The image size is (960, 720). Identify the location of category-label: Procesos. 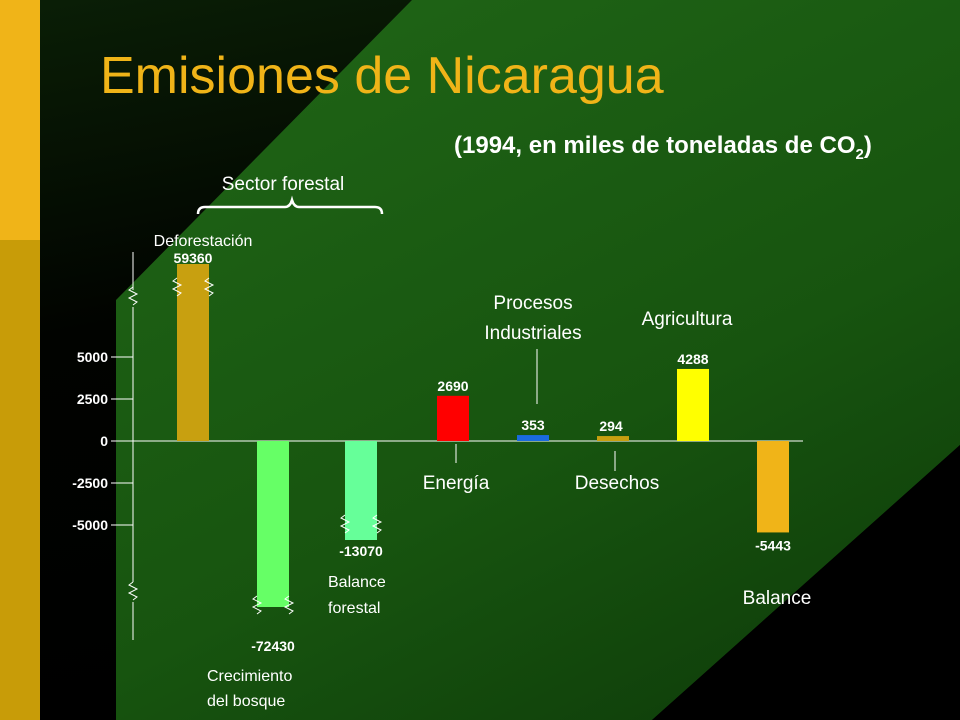
(532, 303).